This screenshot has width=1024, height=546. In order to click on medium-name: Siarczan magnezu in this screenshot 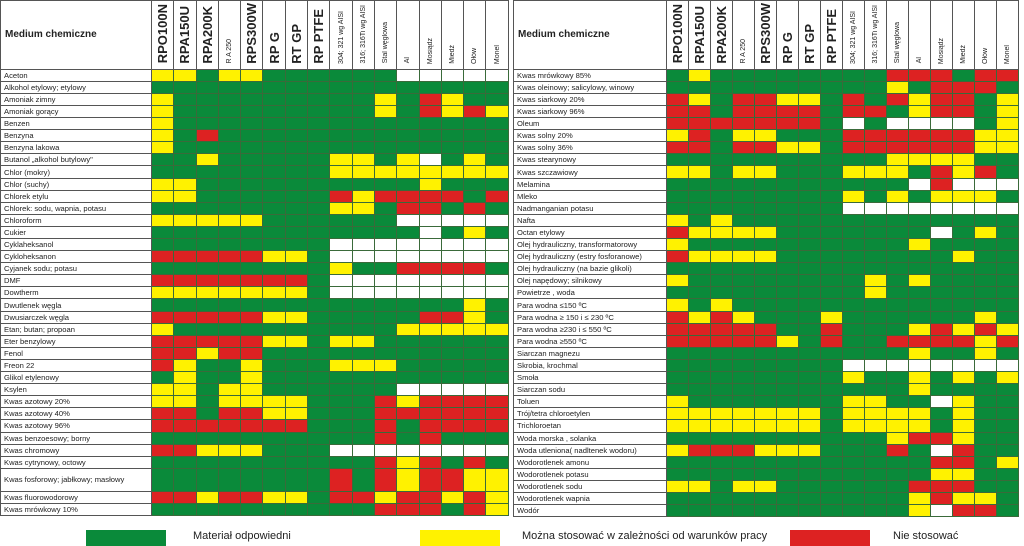, I will do `click(590, 353)`.